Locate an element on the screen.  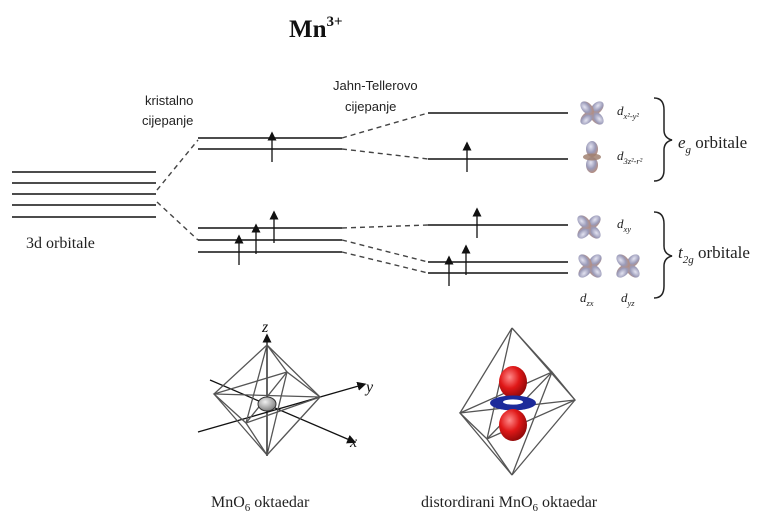
label-dyz: dyz is located at coordinates (628, 299).